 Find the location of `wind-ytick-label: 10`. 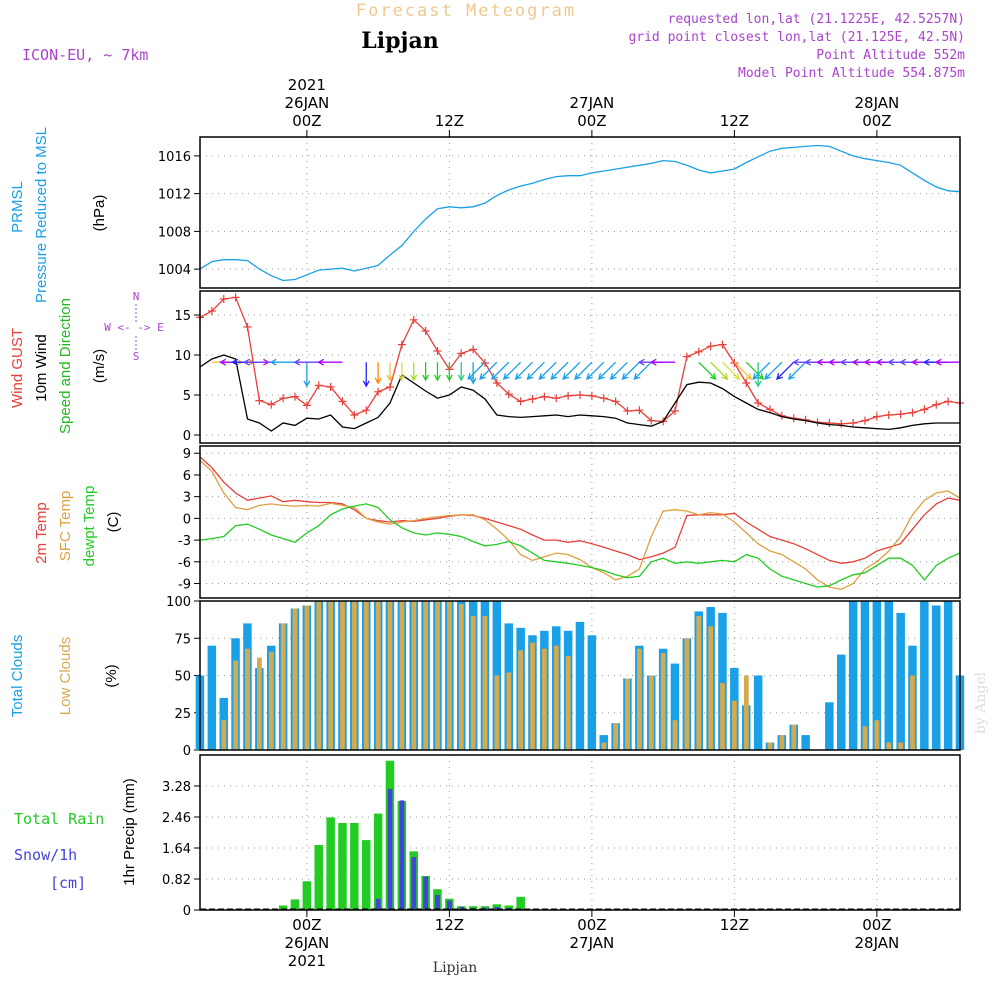

wind-ytick-label: 10 is located at coordinates (182, 356).